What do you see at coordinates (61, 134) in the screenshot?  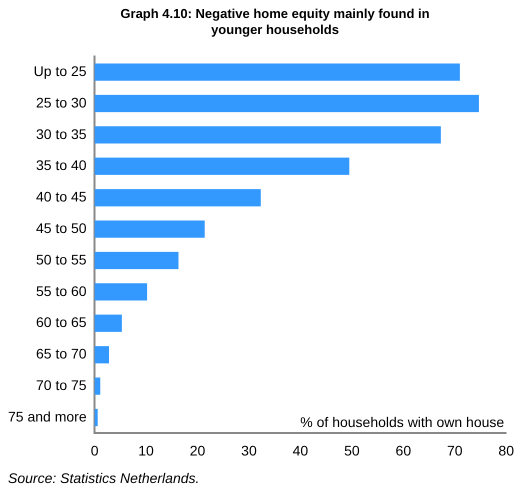 I see `y-tick-label: 30 to 35` at bounding box center [61, 134].